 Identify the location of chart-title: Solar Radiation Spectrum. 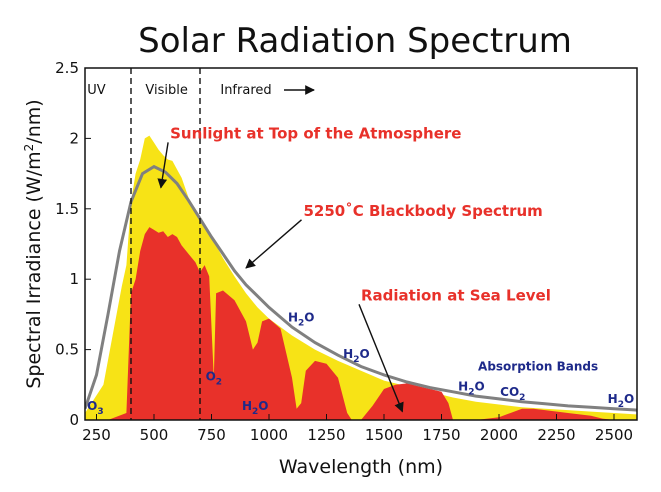
(355, 41).